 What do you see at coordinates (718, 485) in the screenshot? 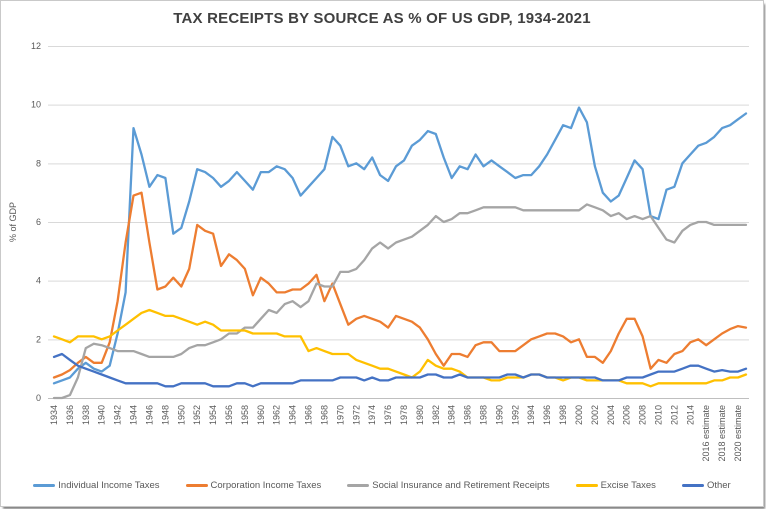
I see `legend-label: Other` at bounding box center [718, 485].